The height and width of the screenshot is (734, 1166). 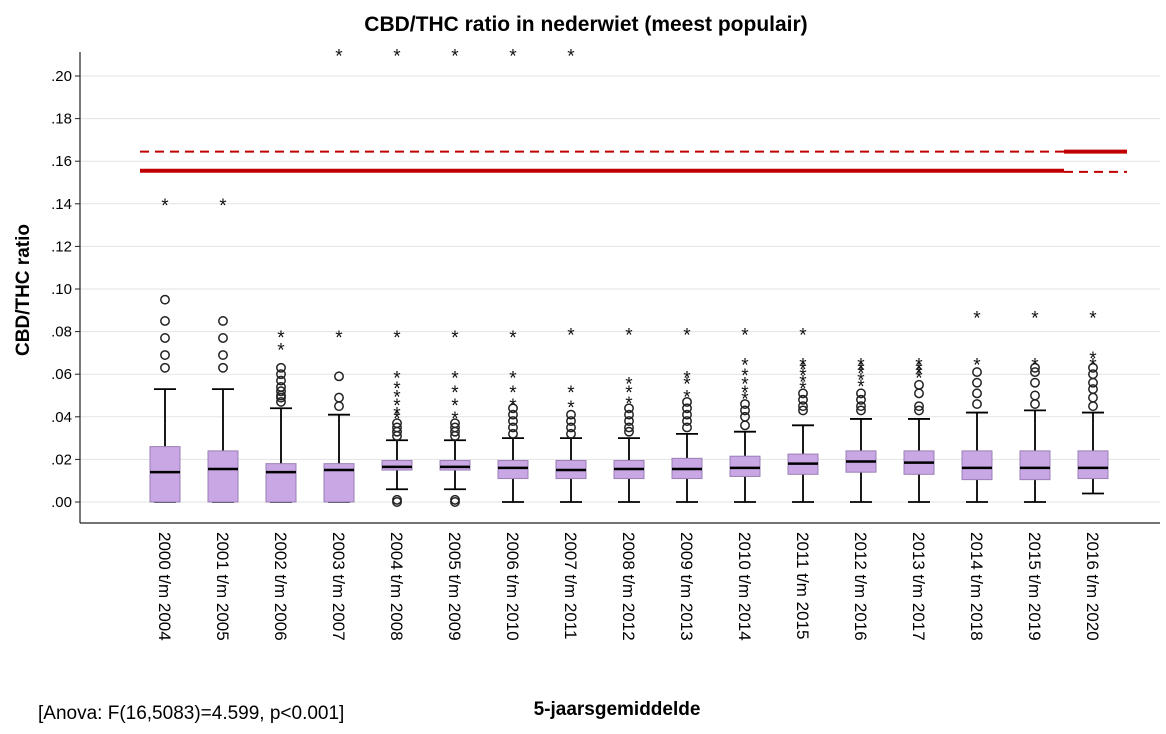 I want to click on x-category-label: 2010 t/m 2014, so click(x=744, y=586).